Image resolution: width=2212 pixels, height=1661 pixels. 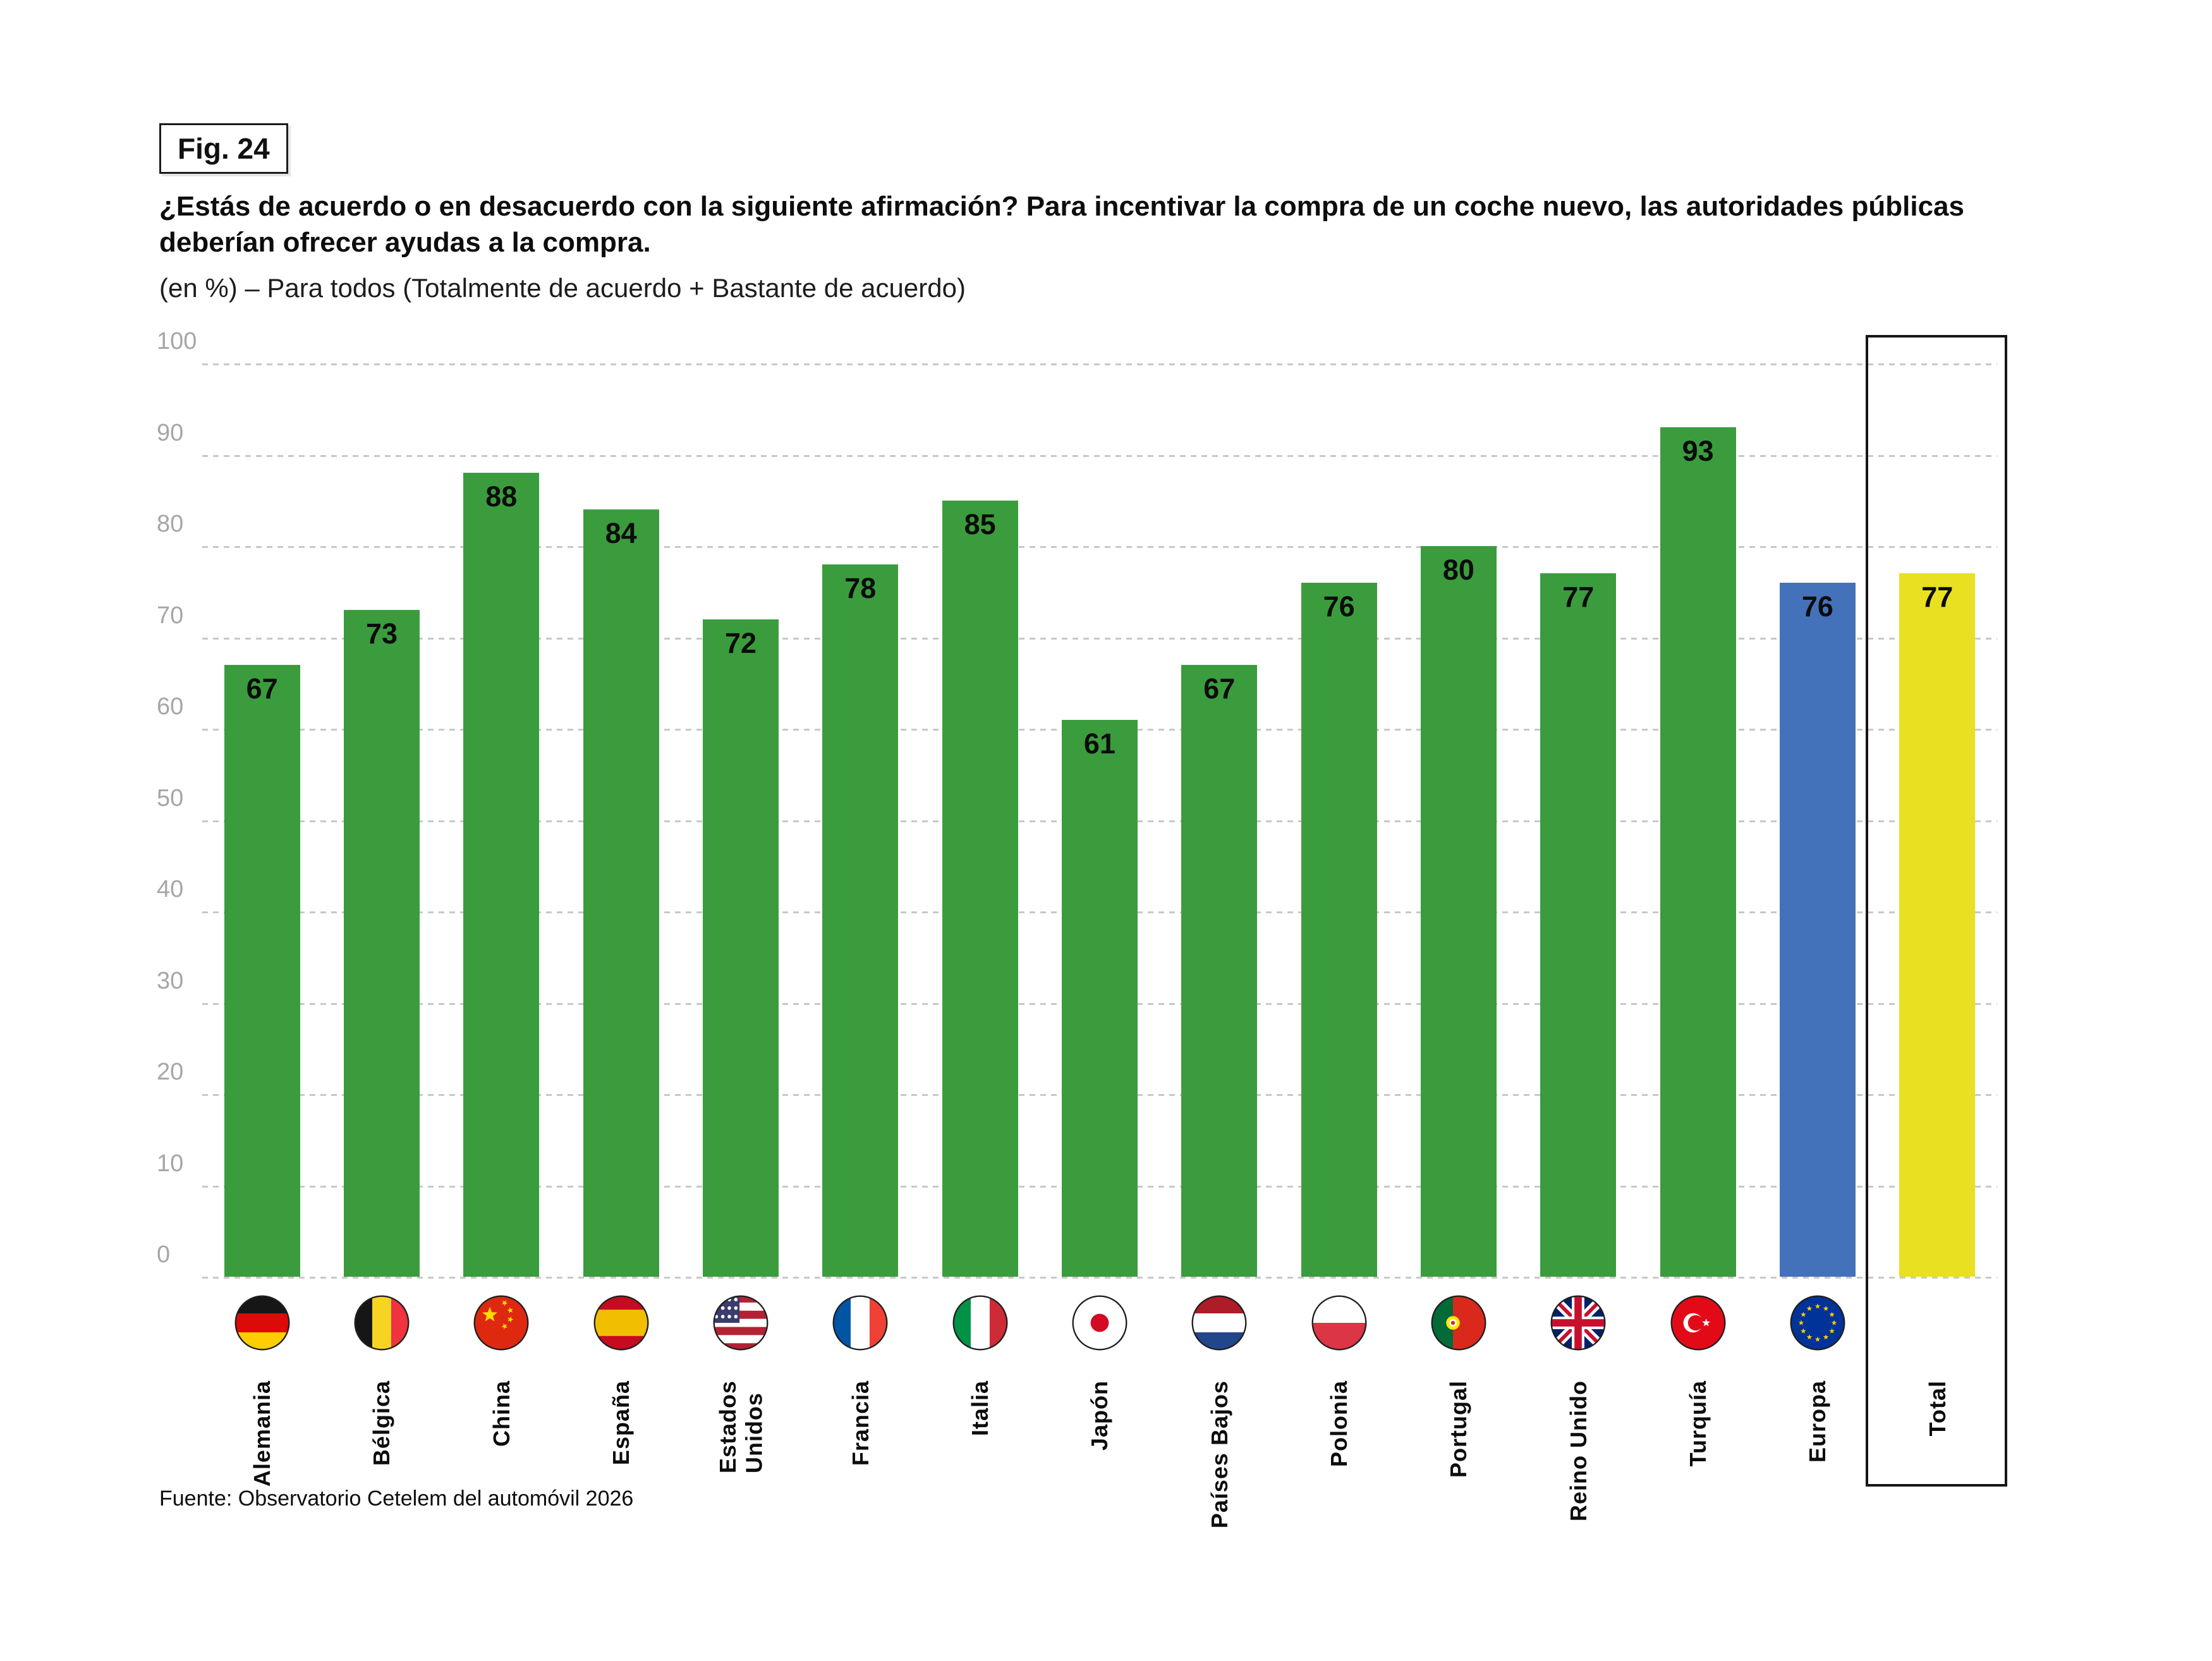 I want to click on bar-zone: 93, so click(x=1698, y=820).